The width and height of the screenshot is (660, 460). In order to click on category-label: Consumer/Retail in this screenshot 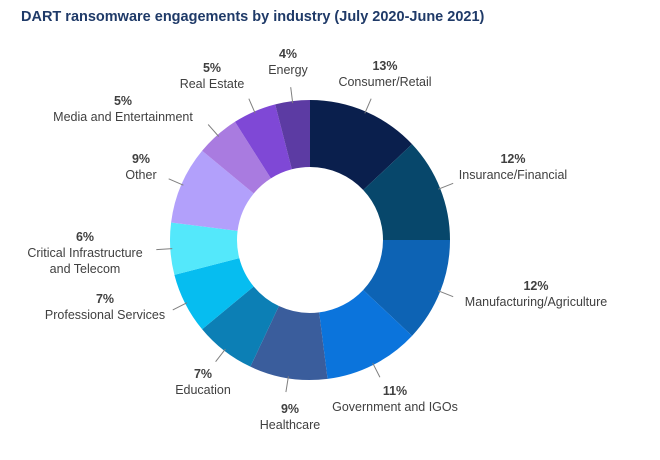, I will do `click(384, 82)`.